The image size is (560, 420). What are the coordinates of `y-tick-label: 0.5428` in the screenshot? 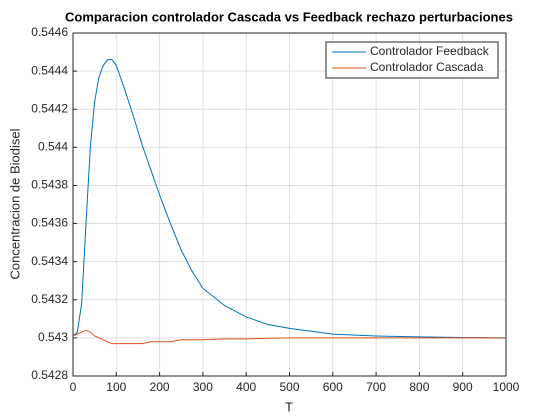 It's located at (49, 375).